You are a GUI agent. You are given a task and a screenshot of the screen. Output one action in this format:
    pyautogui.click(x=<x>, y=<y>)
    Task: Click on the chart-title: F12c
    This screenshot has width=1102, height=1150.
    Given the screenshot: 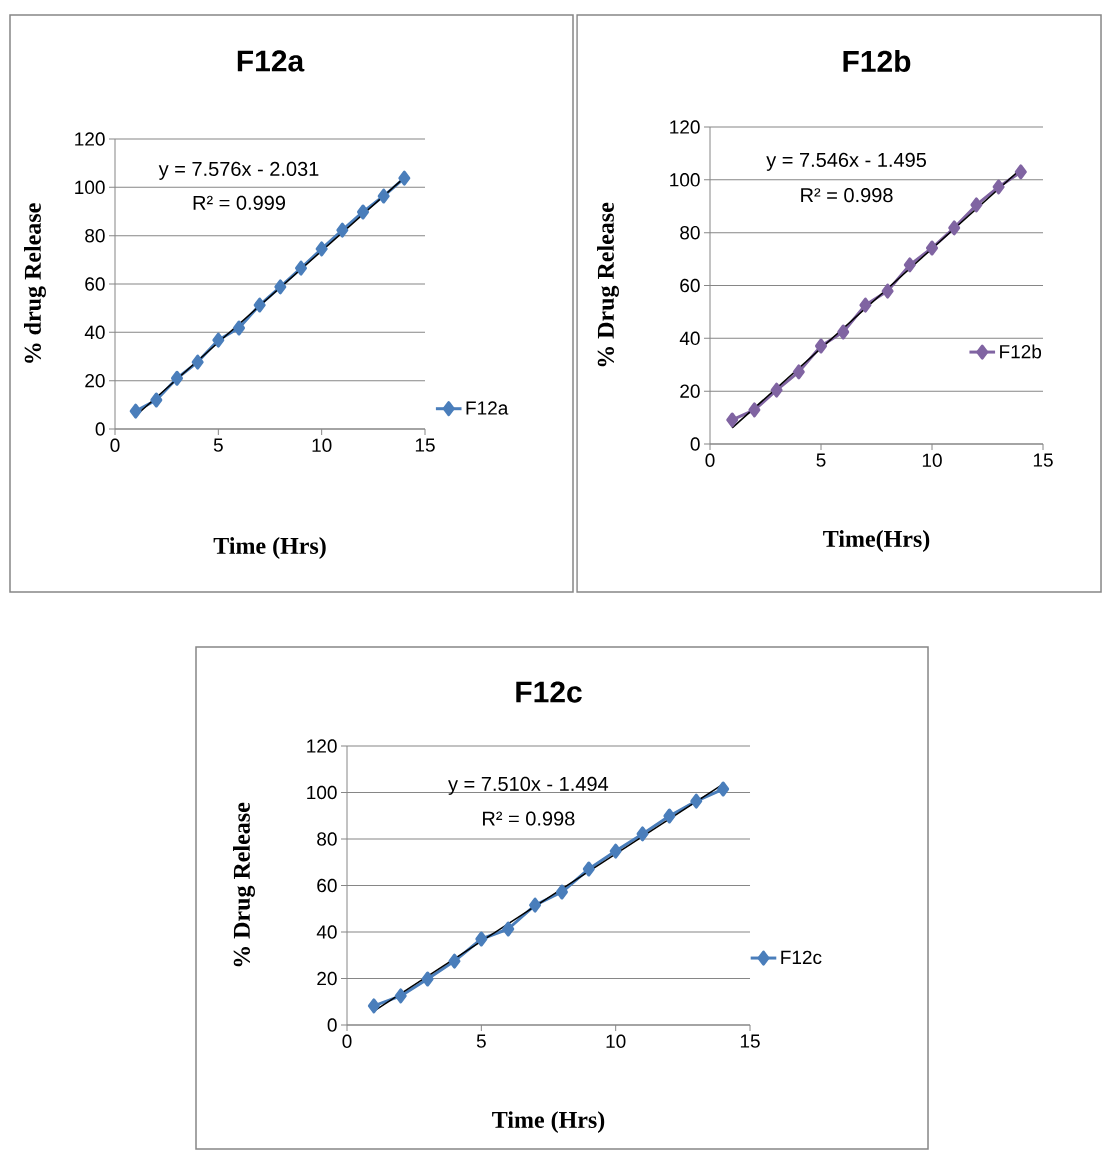 What is the action you would take?
    pyautogui.click(x=549, y=692)
    